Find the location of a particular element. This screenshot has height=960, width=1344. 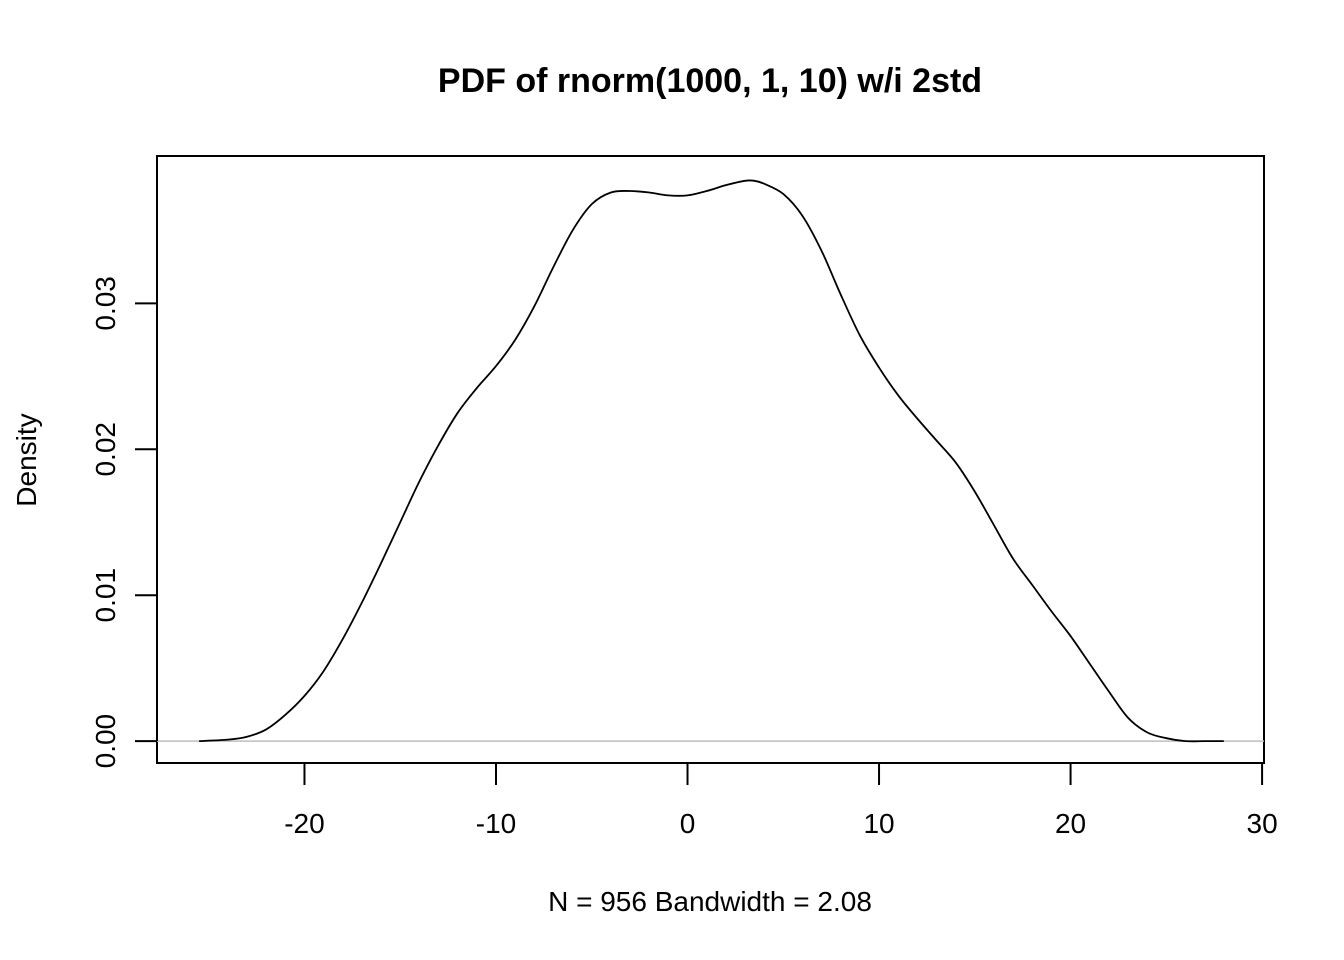

x-axis: -20 -10 0 10 20 30 is located at coordinates (781, 800).